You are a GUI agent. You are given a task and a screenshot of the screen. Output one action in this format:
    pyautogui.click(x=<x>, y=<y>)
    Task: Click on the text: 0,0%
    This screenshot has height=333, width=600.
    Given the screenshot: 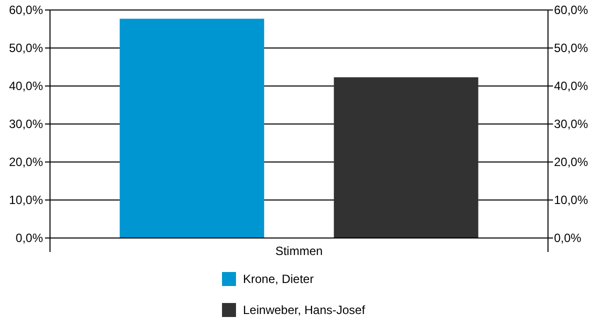 What is the action you would take?
    pyautogui.click(x=568, y=238)
    